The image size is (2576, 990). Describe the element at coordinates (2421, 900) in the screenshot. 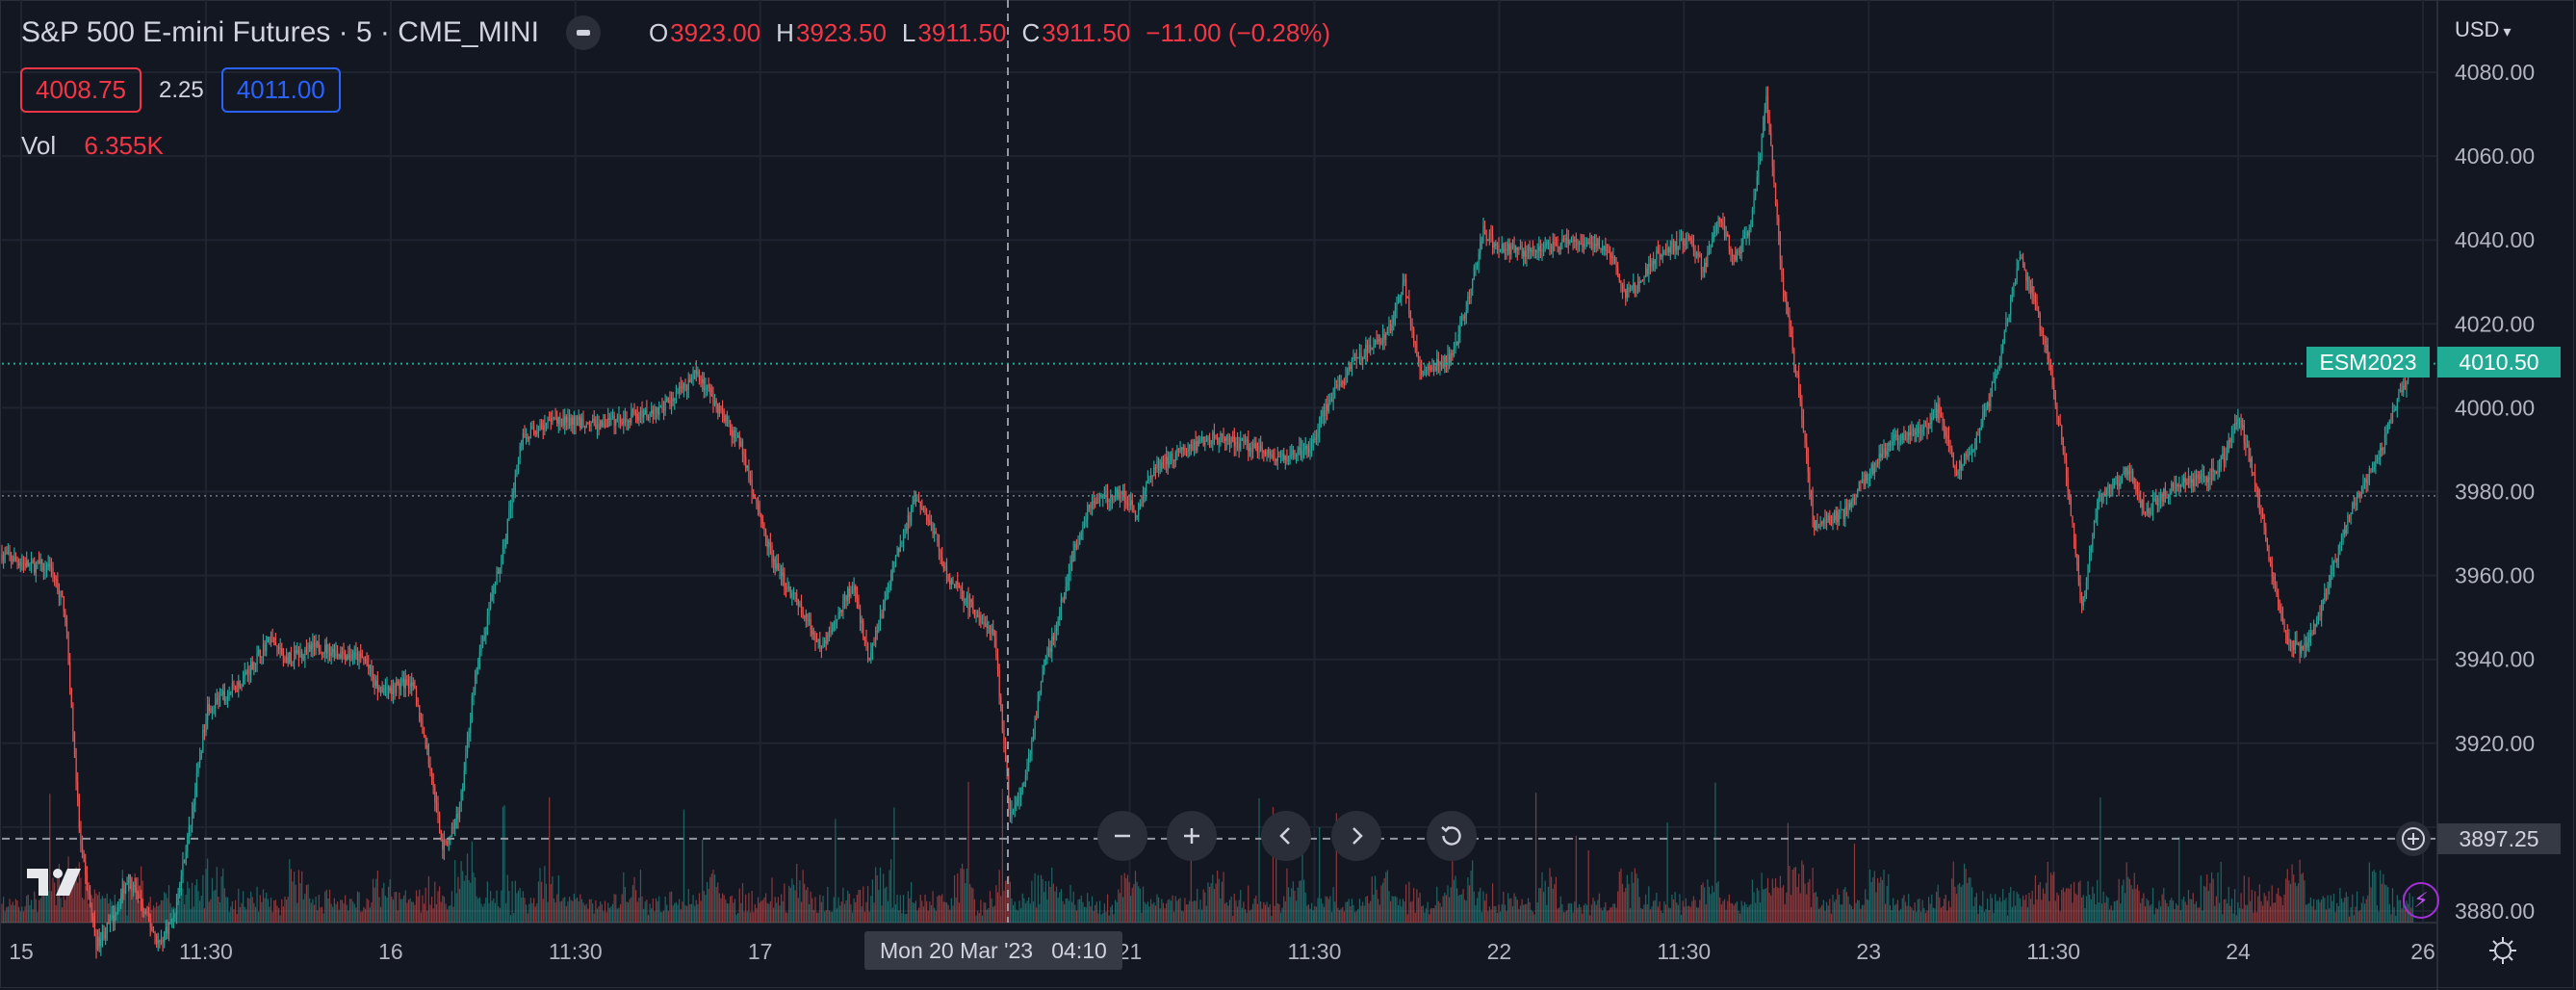

I see `lightning-icon: ⚡` at that location.